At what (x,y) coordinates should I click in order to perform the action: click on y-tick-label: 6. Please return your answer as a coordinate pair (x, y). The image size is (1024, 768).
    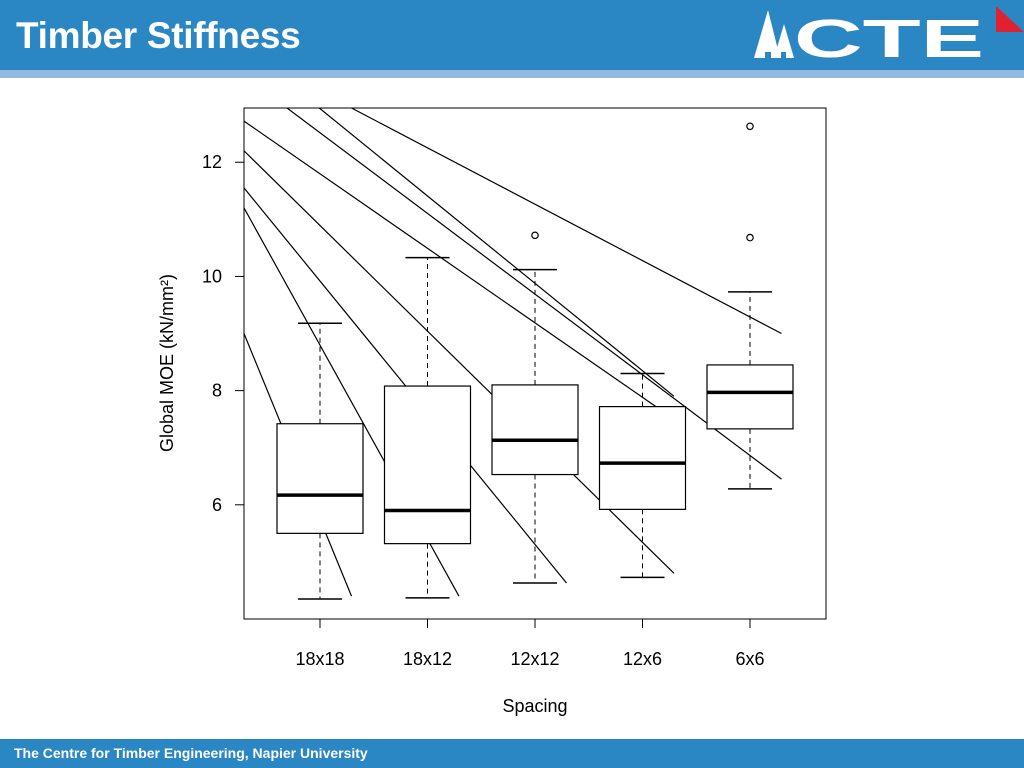
    Looking at the image, I should click on (217, 505).